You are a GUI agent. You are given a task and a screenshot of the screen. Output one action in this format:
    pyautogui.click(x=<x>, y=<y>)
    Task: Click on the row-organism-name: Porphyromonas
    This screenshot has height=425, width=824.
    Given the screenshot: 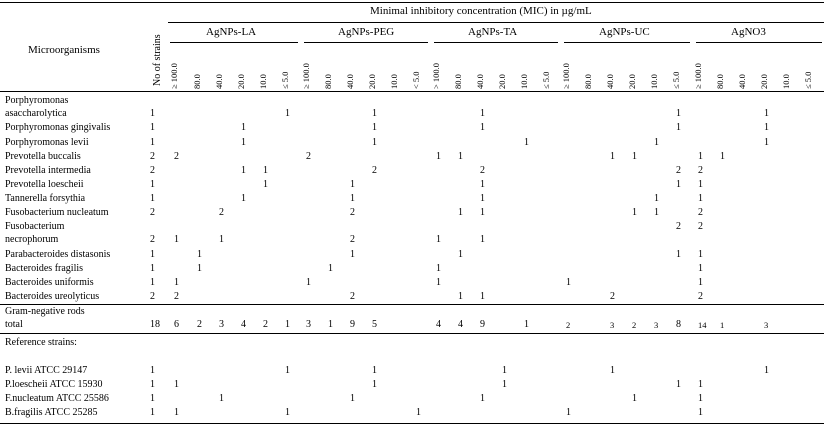 What is the action you would take?
    pyautogui.click(x=37, y=100)
    